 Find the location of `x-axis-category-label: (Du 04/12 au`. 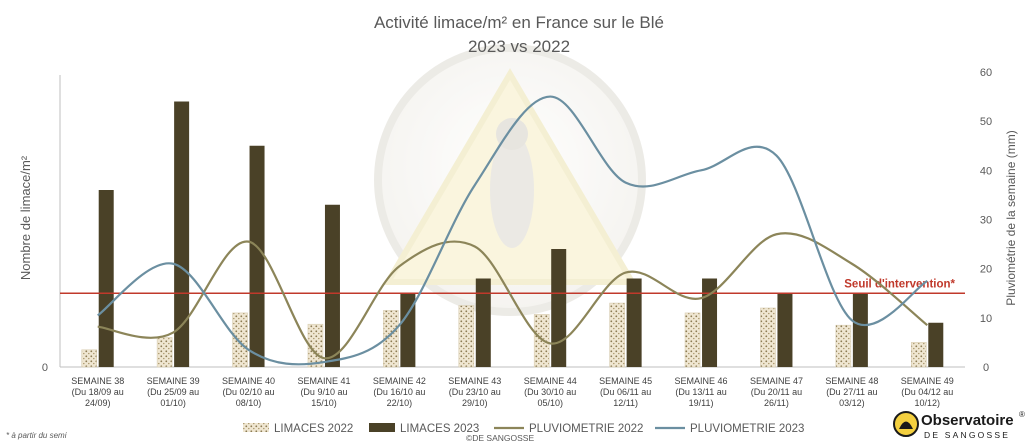

x-axis-category-label: (Du 04/12 au is located at coordinates (927, 392).